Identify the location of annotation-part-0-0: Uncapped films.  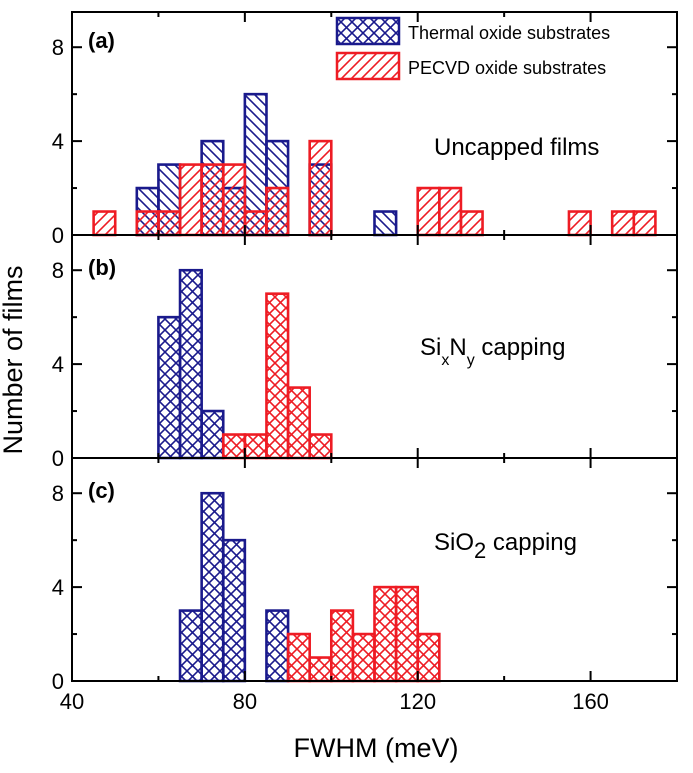
(516, 147).